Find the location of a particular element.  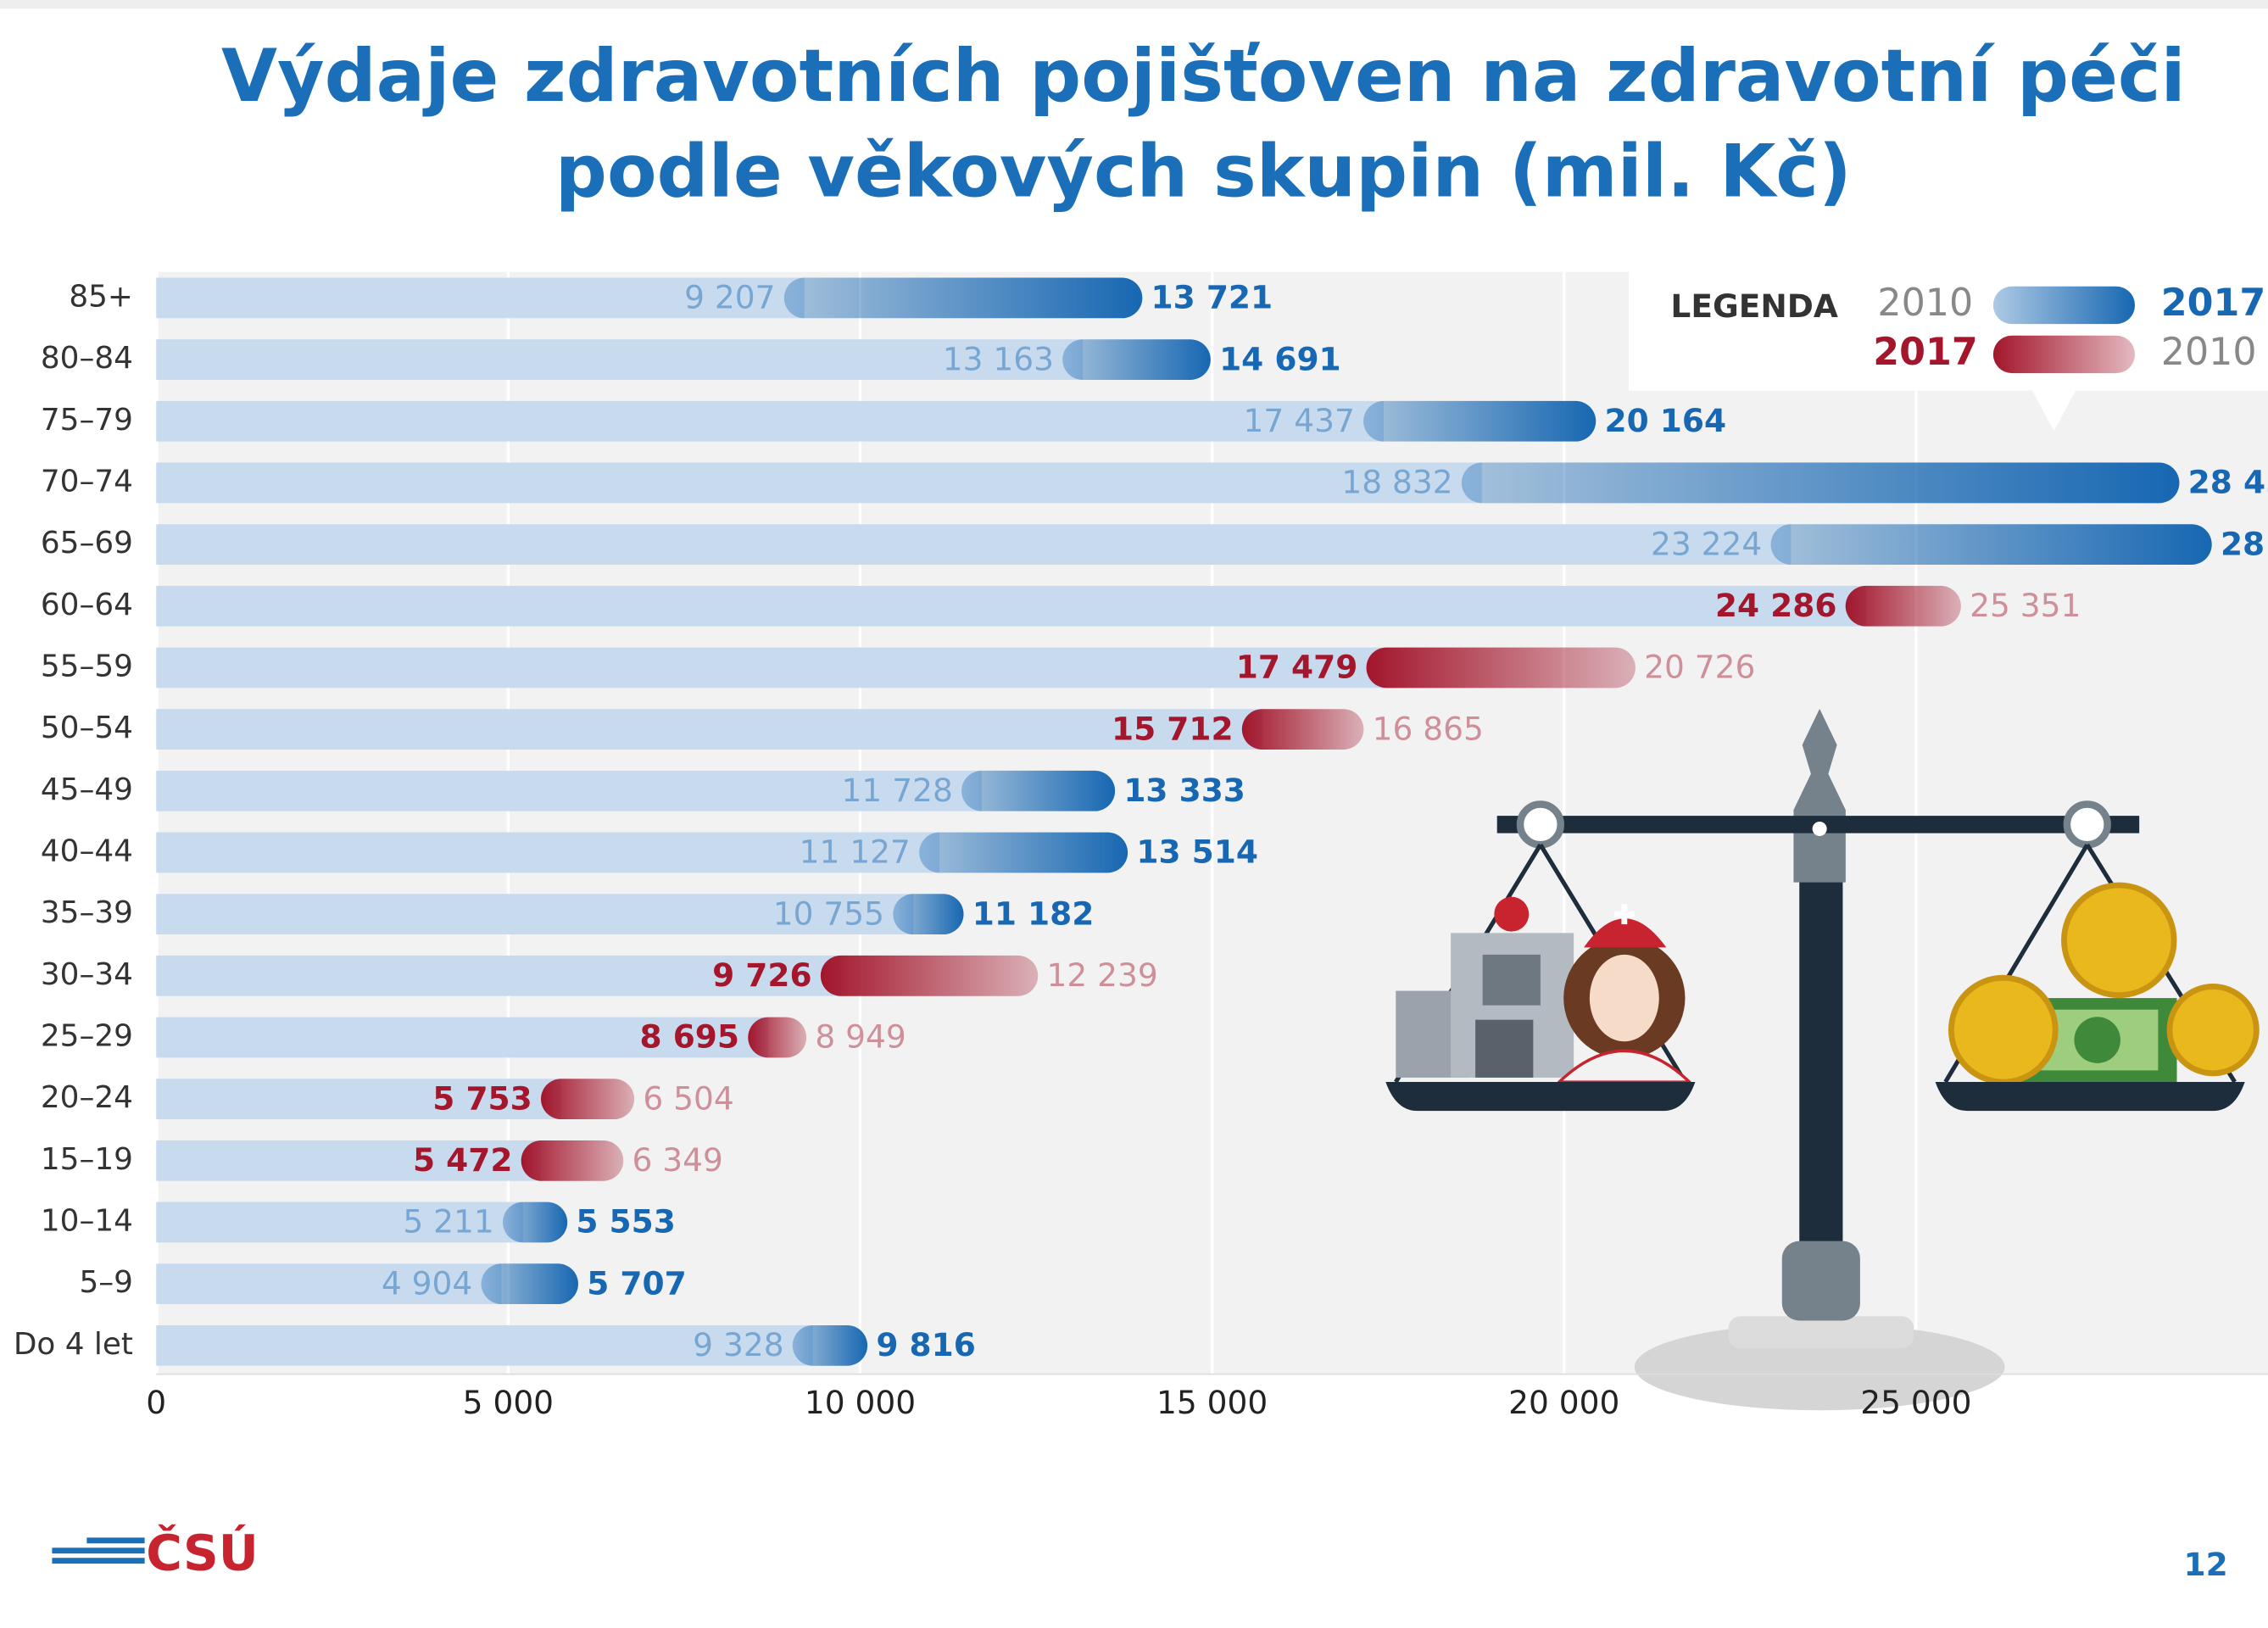

value-label: 5 707 is located at coordinates (636, 1283).